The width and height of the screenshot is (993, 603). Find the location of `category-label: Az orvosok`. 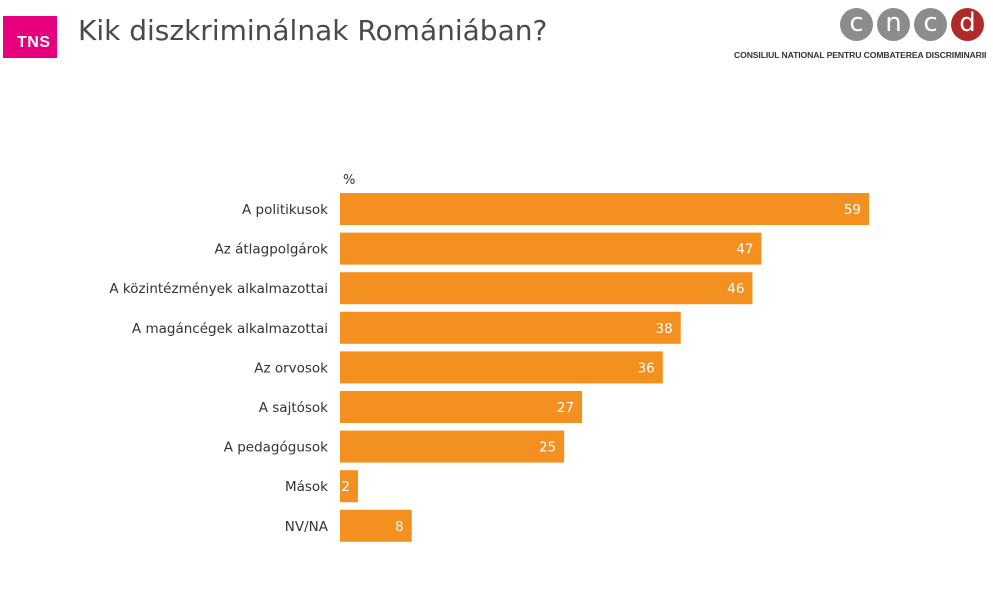

category-label: Az orvosok is located at coordinates (291, 368).